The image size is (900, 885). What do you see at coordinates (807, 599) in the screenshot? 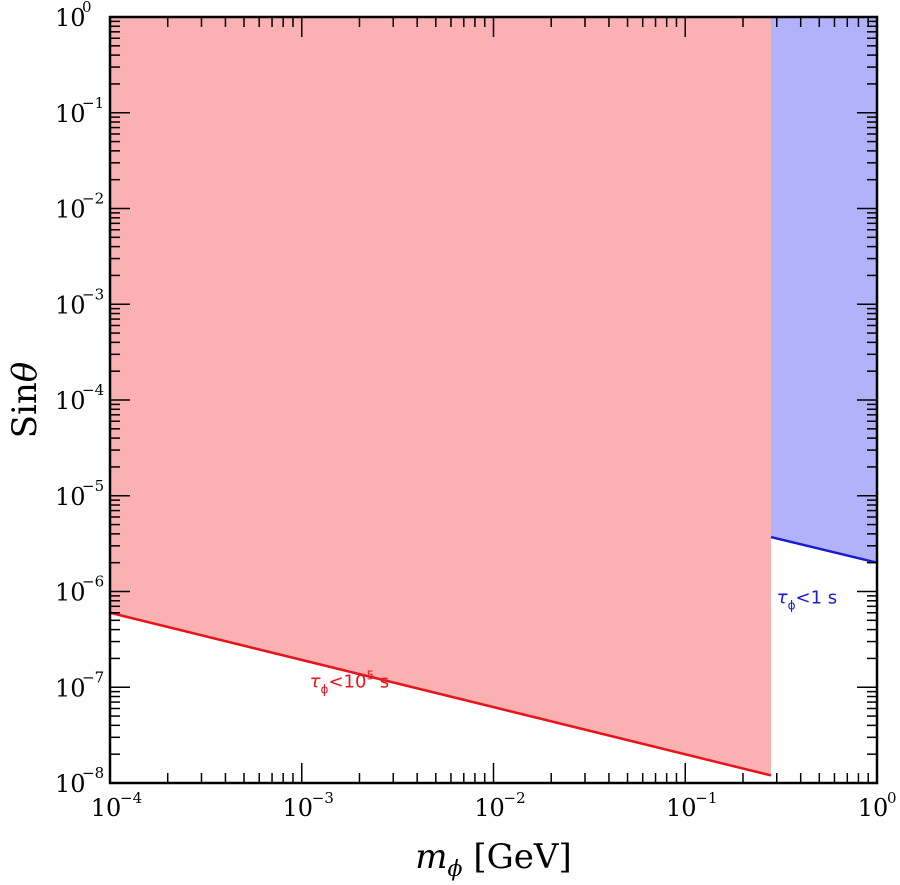
I see `annotation-2: τϕ<1 s` at bounding box center [807, 599].